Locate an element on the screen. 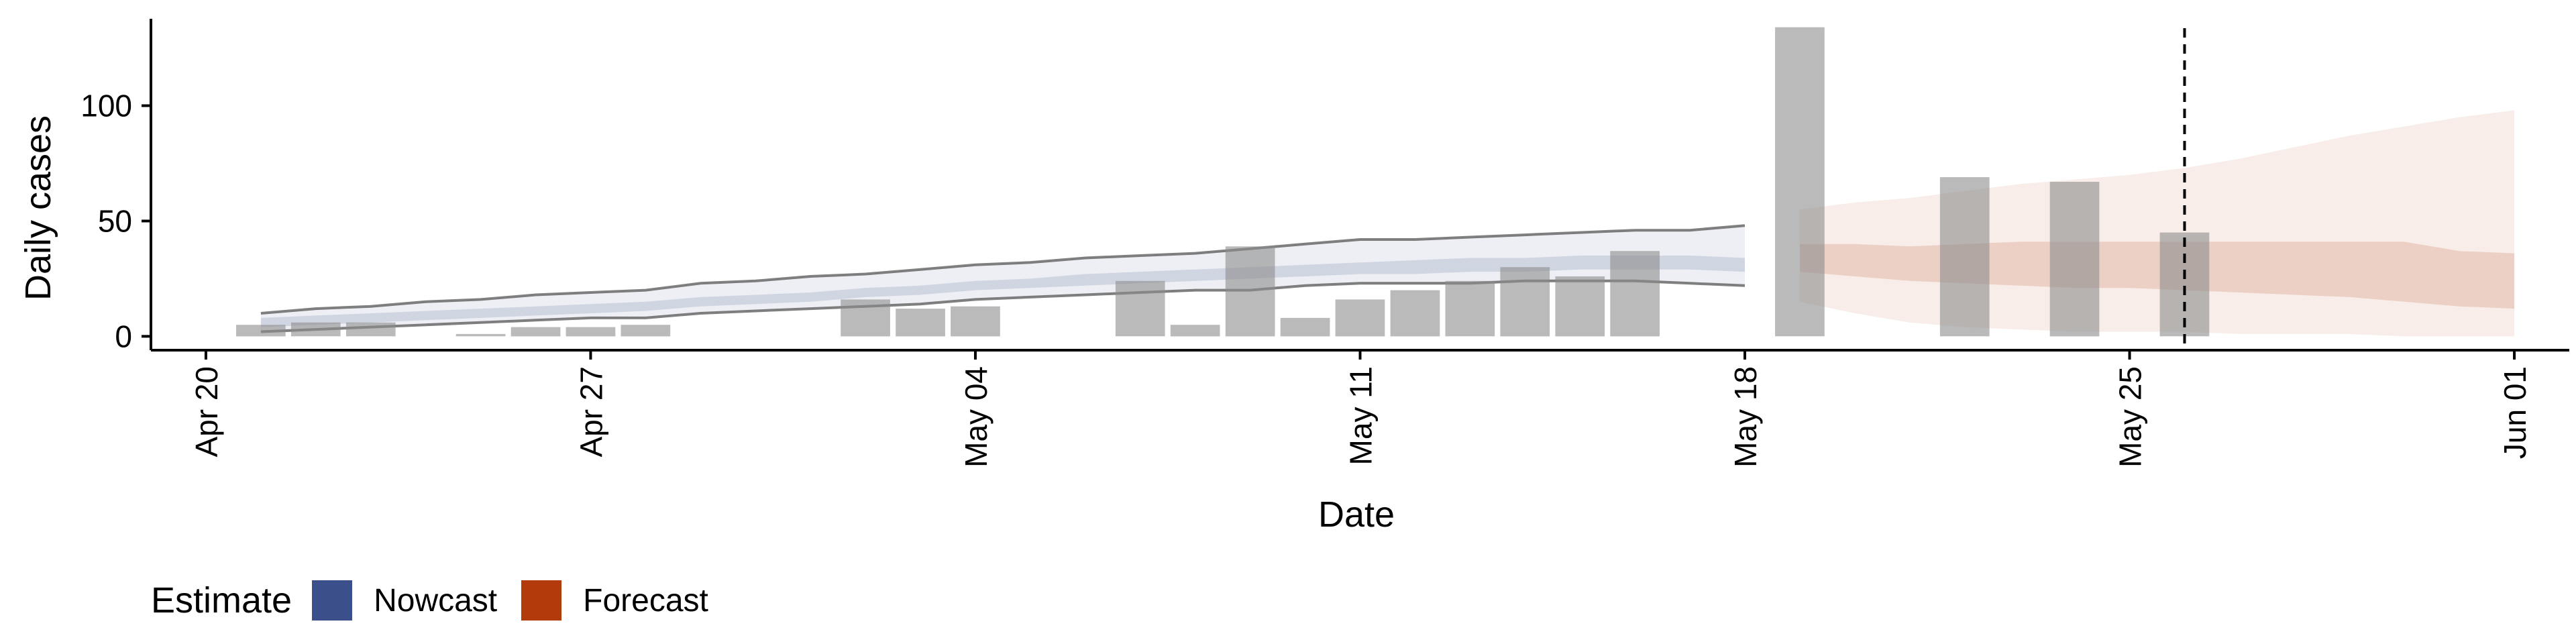  legend-swatch-nowcast is located at coordinates (332, 600).